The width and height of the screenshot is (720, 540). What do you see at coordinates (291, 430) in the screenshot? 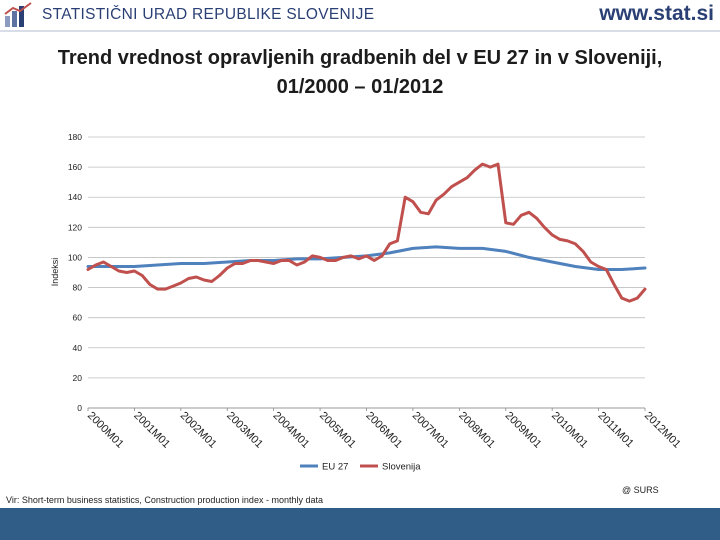
I see `x-tick-label: 2004M01` at bounding box center [291, 430].